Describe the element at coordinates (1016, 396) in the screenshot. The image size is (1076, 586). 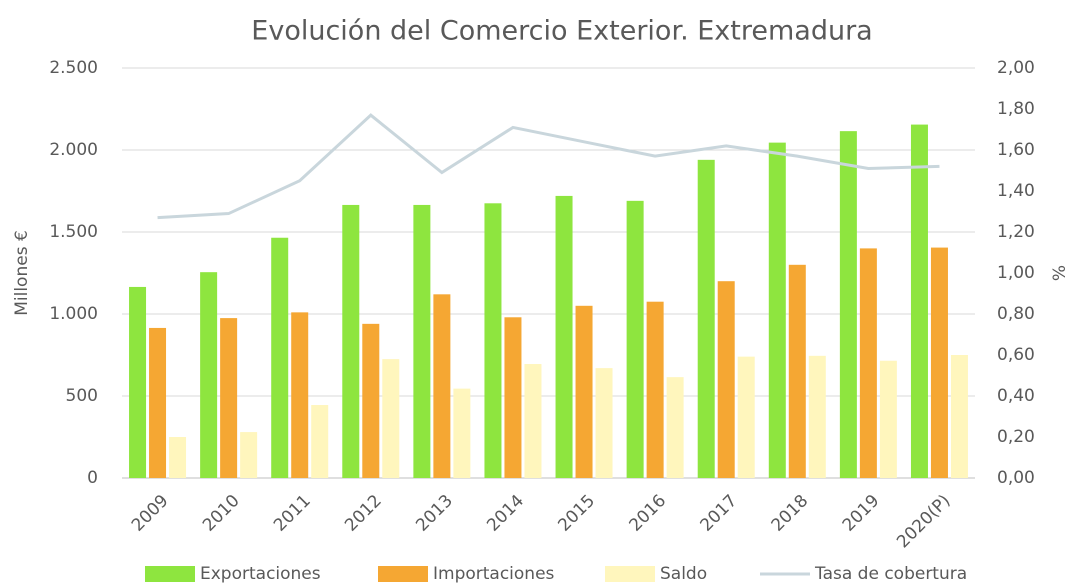
I see `y2-tick-label: 0,40` at that location.